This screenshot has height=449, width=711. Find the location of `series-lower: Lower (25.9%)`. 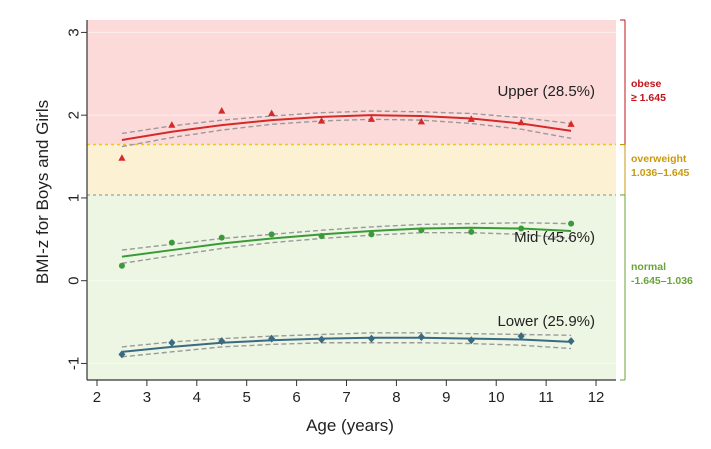

series-lower: Lower (25.9%) is located at coordinates (356, 336).